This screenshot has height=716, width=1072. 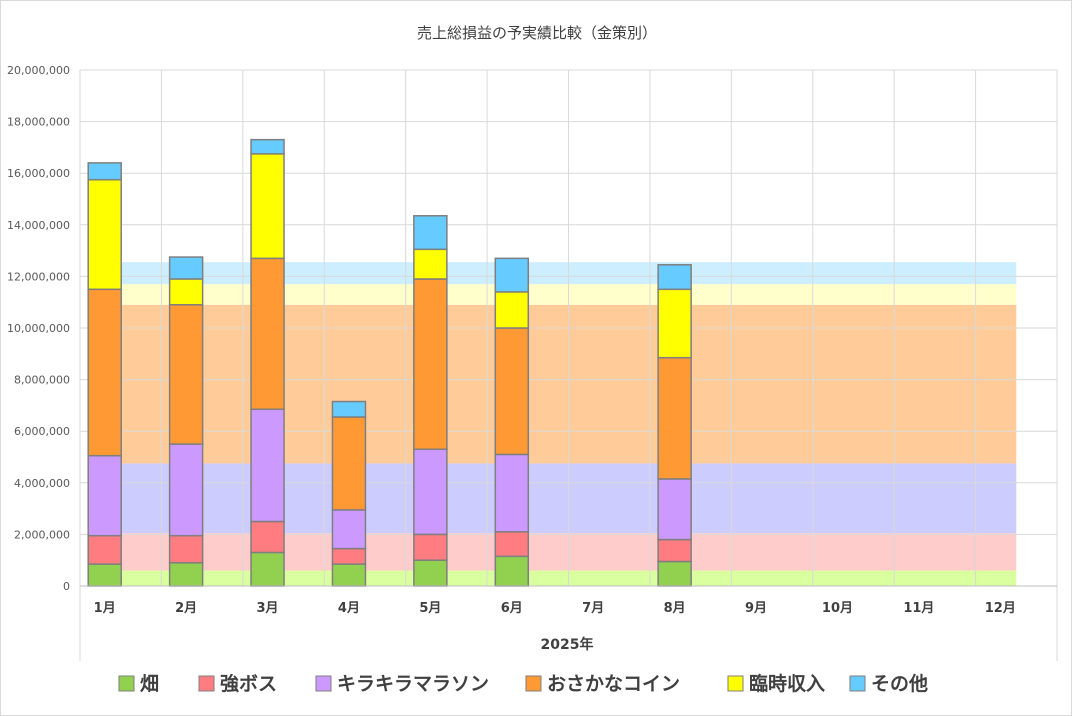 What do you see at coordinates (38, 122) in the screenshot?
I see `y-tick-label: 18,000,000` at bounding box center [38, 122].